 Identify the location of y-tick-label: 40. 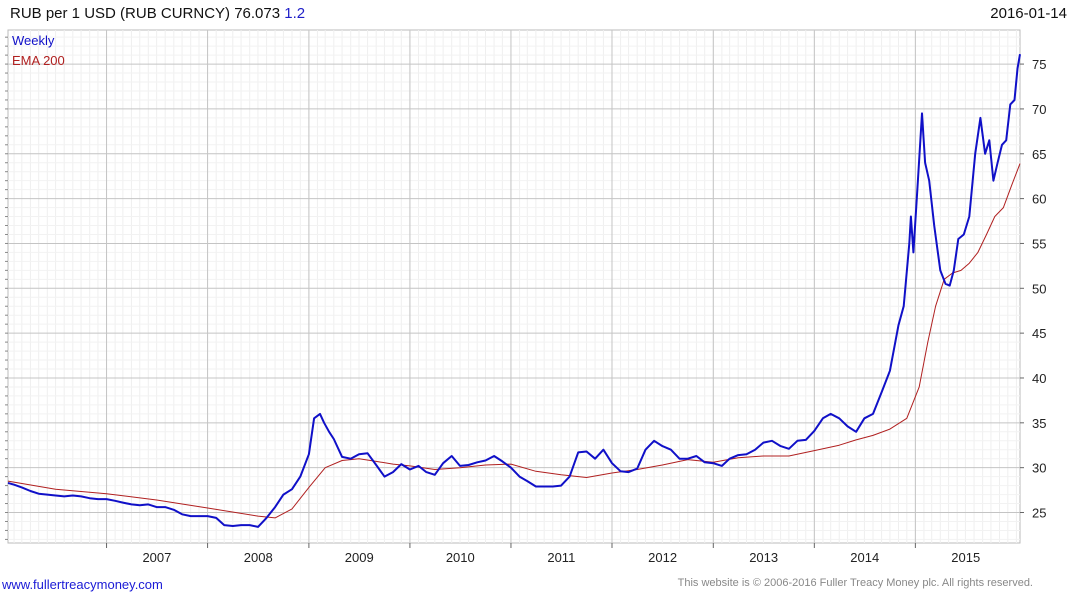
(1039, 378).